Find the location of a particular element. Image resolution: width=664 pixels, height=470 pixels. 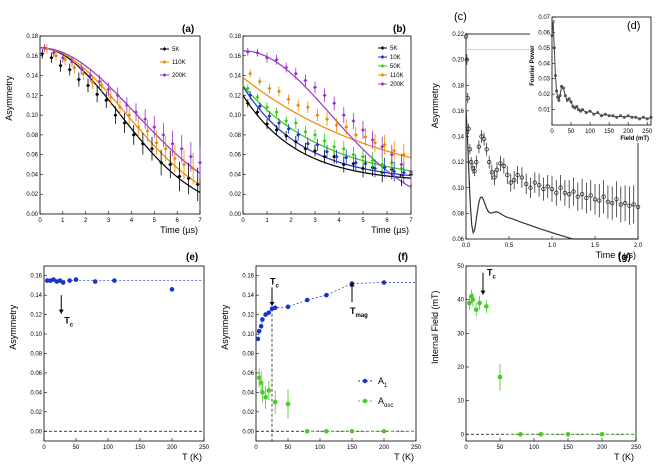

x-tick-label: 3 is located at coordinates (109, 221).